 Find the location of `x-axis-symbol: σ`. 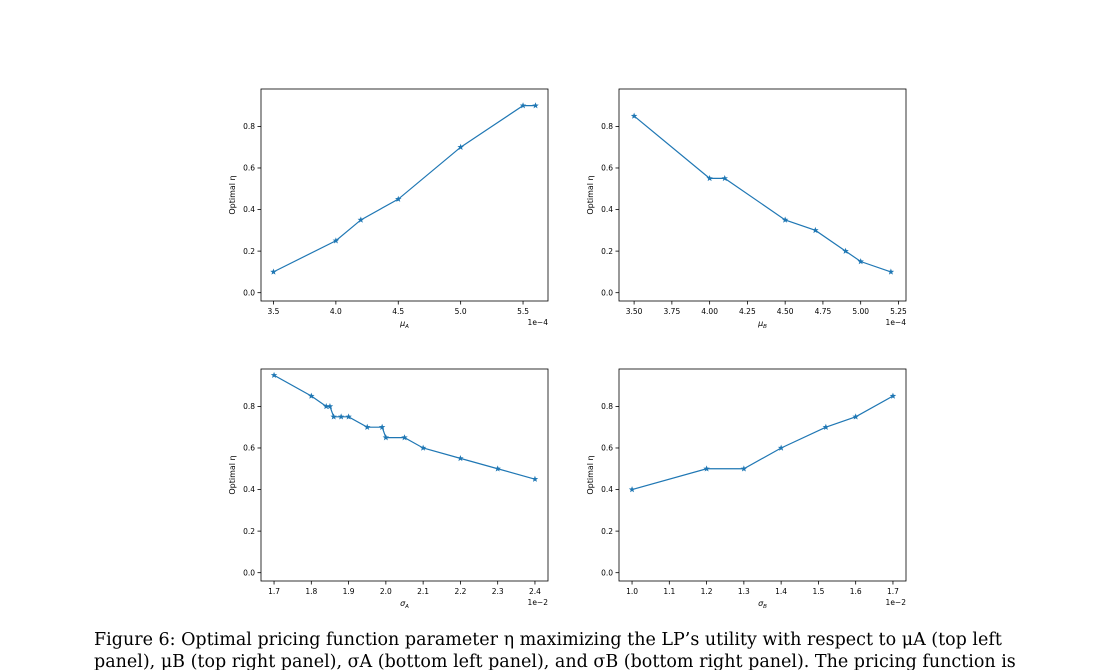

x-axis-symbol: σ is located at coordinates (761, 603).